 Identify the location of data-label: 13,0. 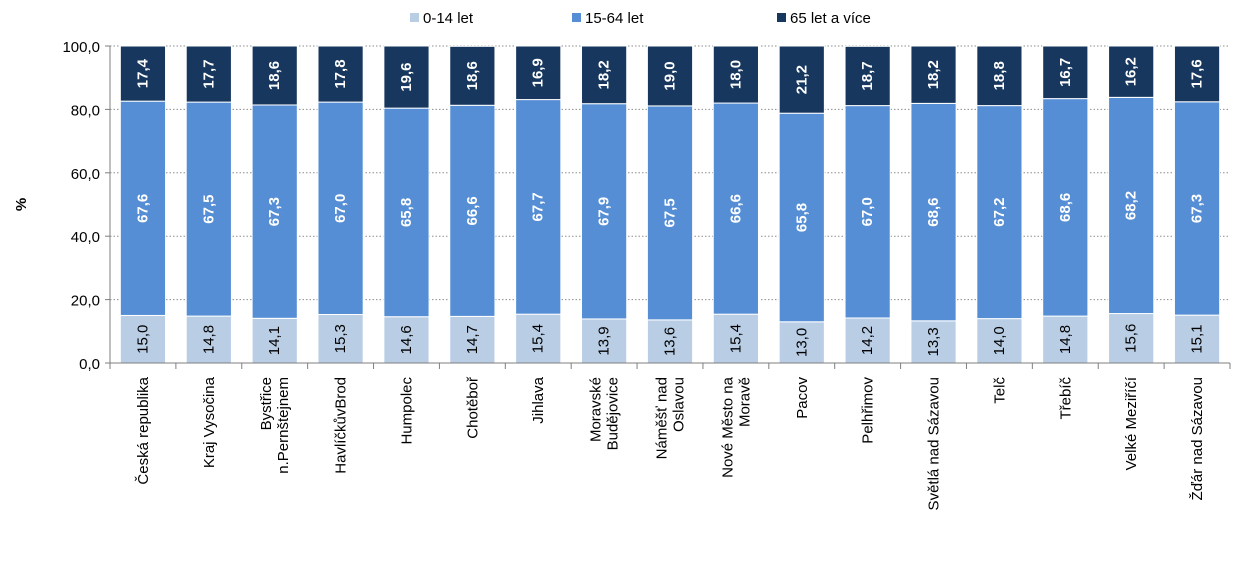
(801, 342).